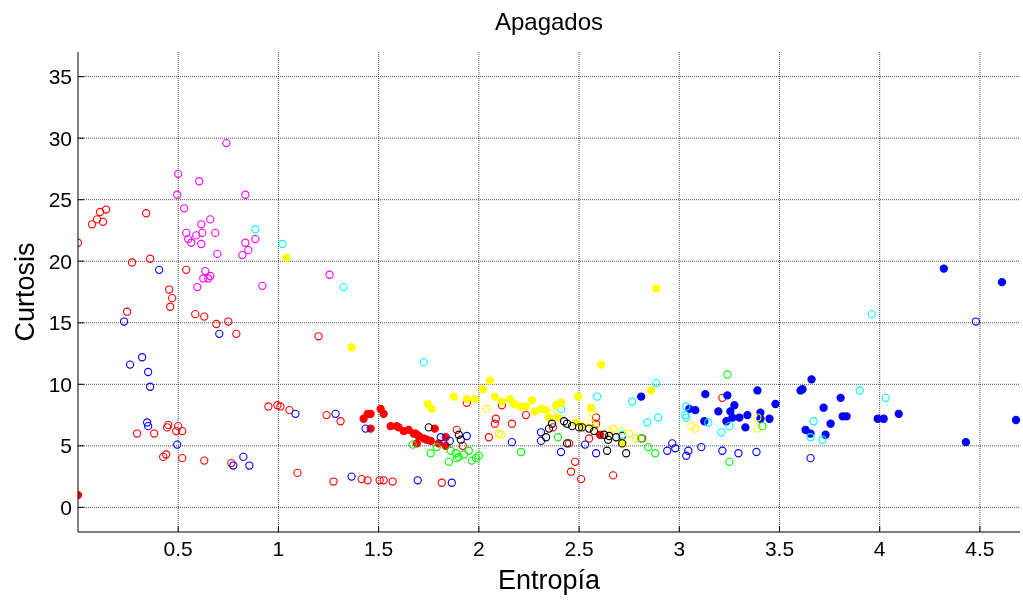 The height and width of the screenshot is (607, 1023). I want to click on x-tick-label: 3.5, so click(779, 548).